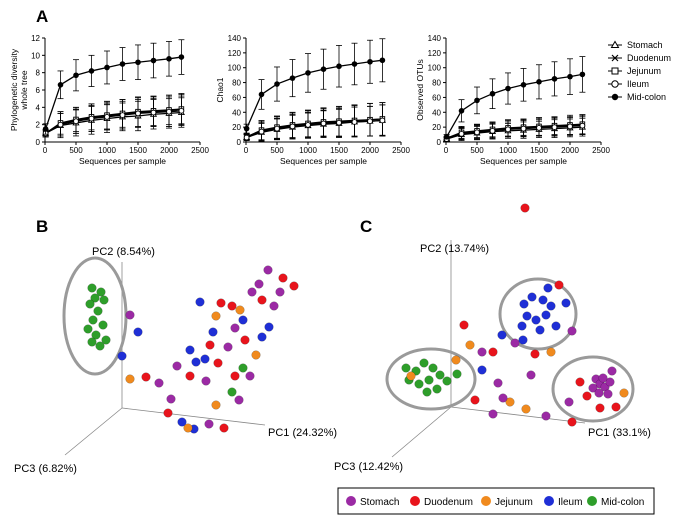  I want to click on rarefaction-legend: Stomach Duodenum Jejunum Ileum Mid-colon, so click(639, 71).